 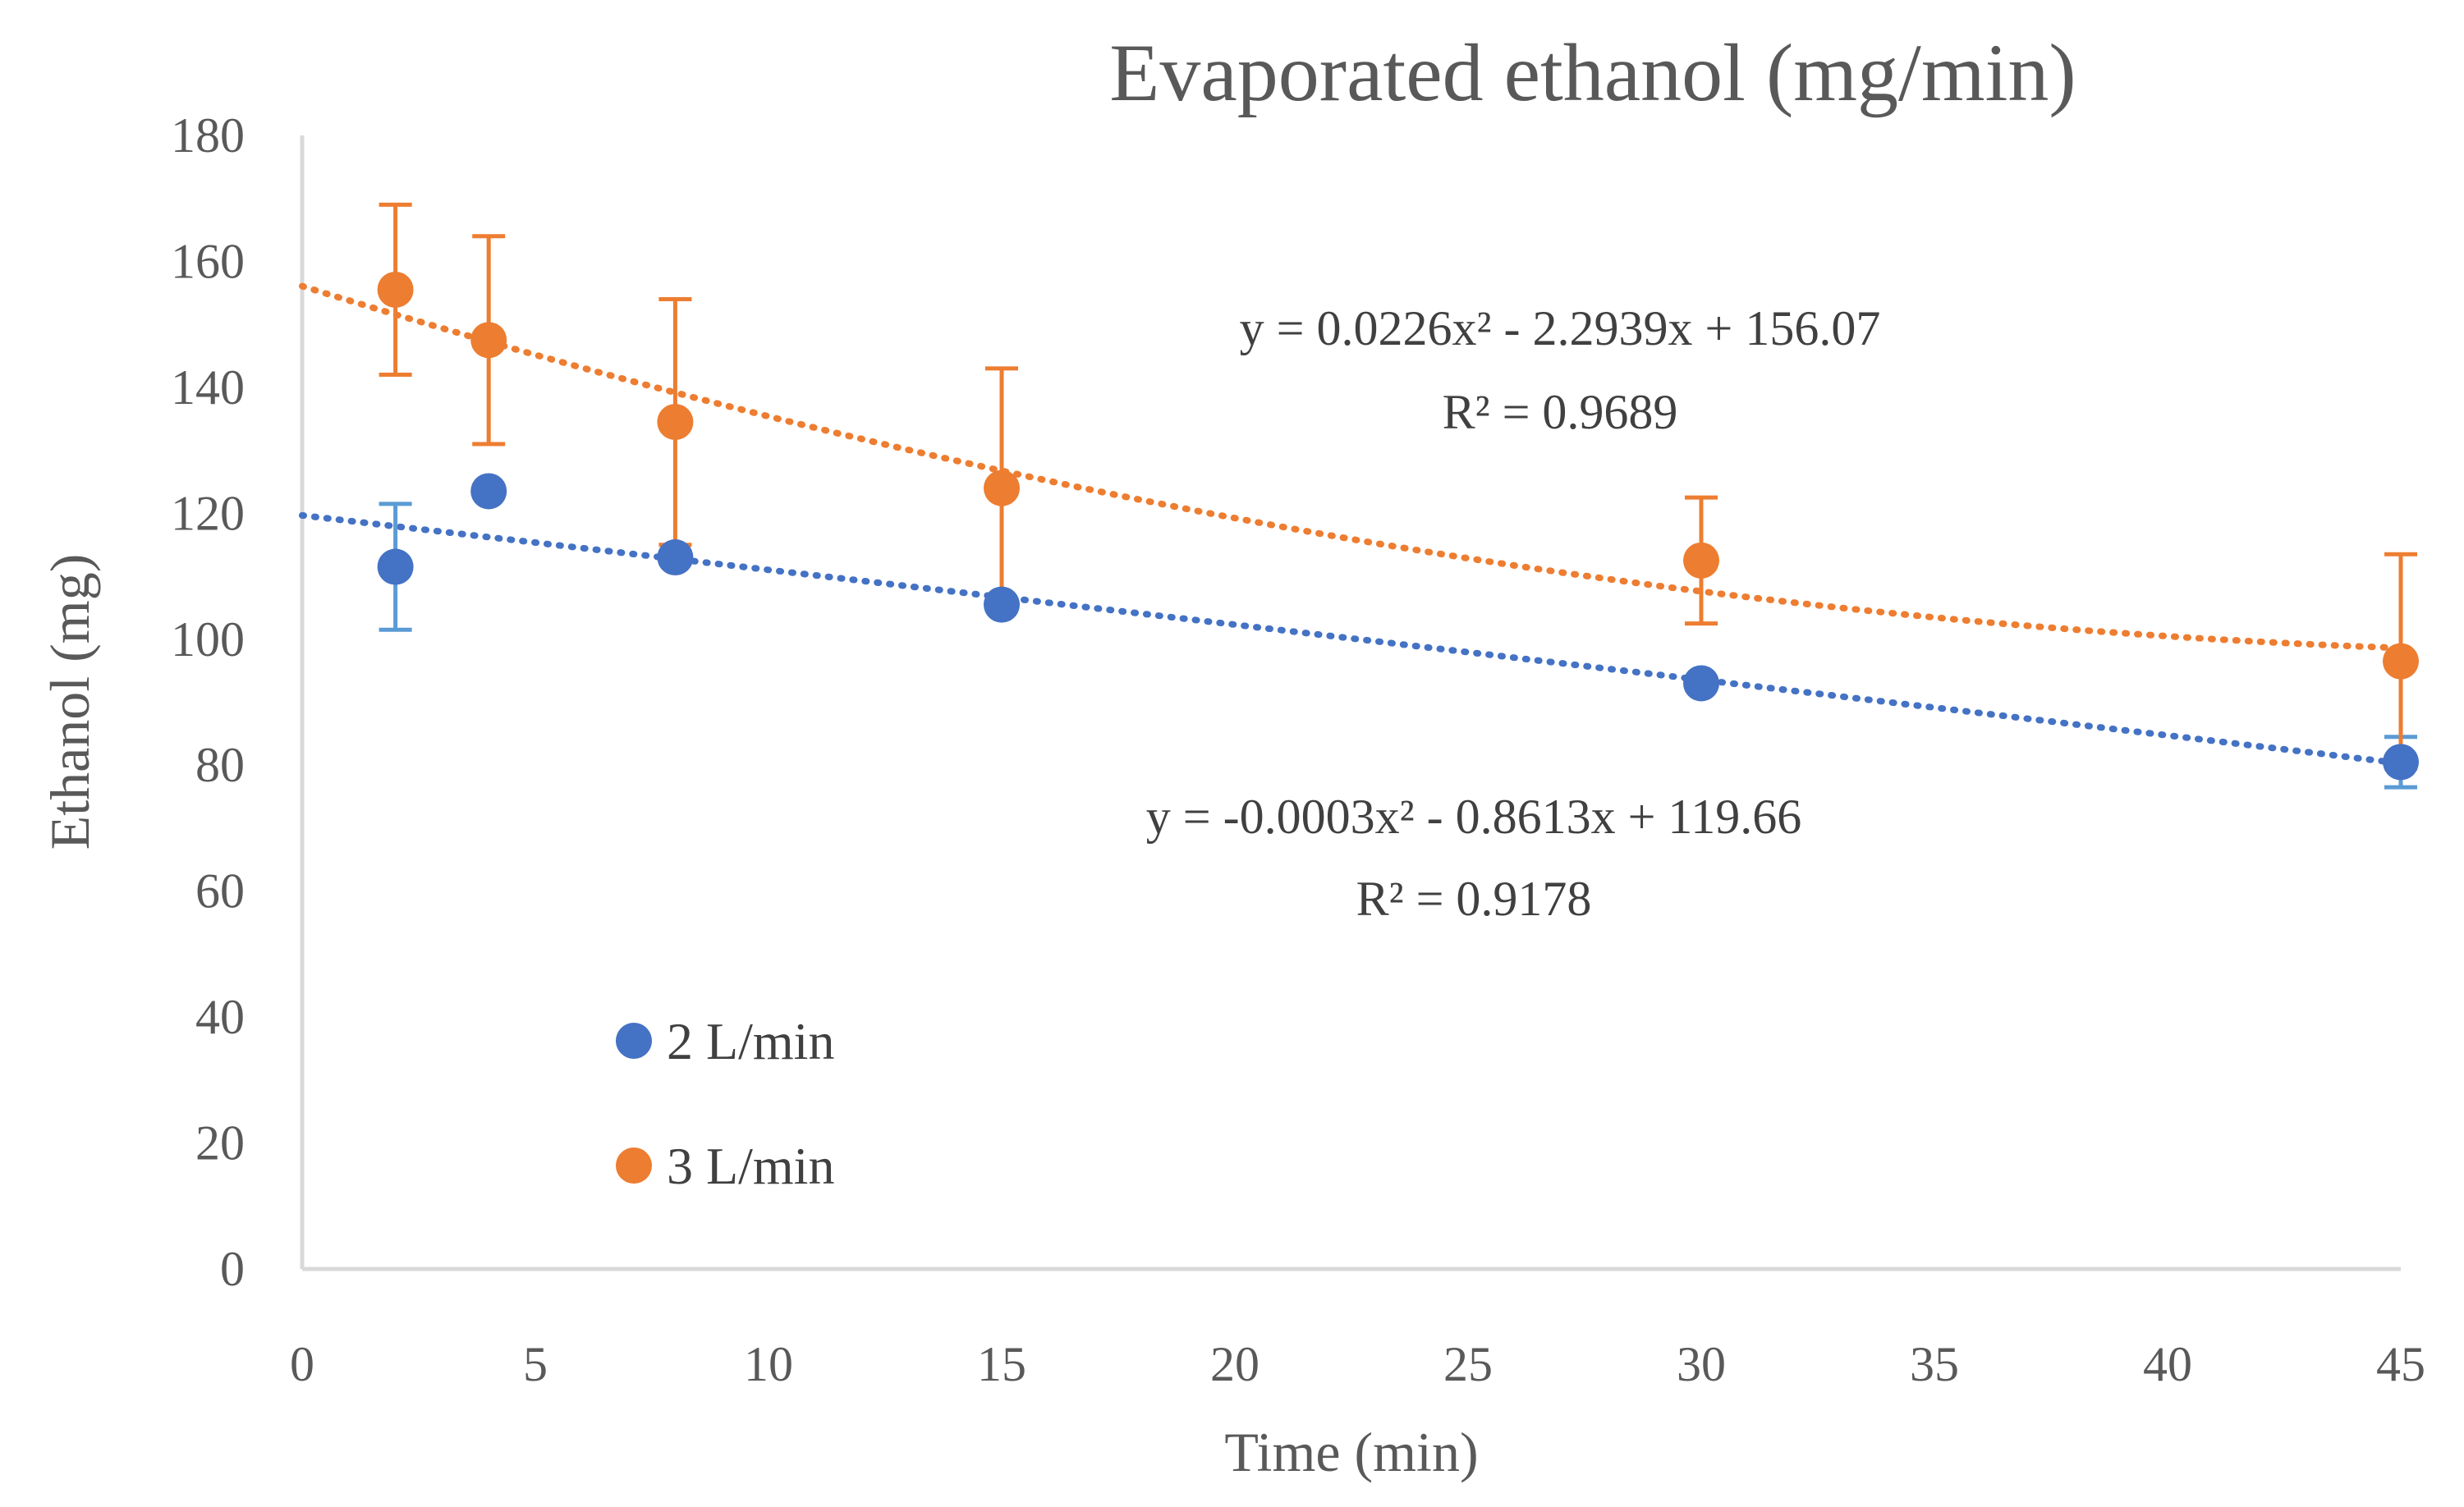 What do you see at coordinates (2167, 1364) in the screenshot?
I see `x-tick-40: 40` at bounding box center [2167, 1364].